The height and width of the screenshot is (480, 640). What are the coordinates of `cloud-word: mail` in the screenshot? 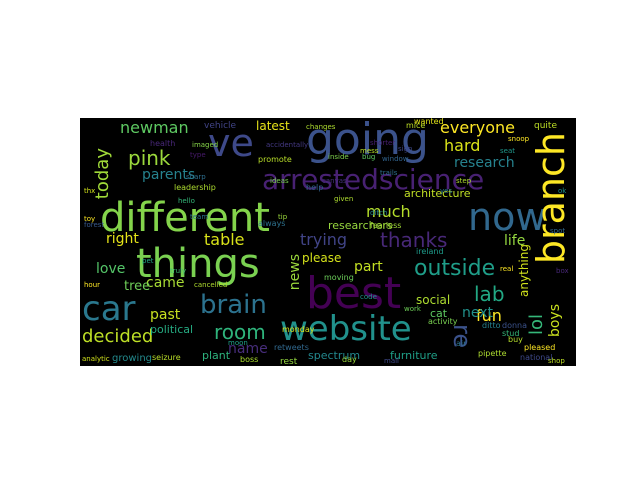 It's located at (391, 361).